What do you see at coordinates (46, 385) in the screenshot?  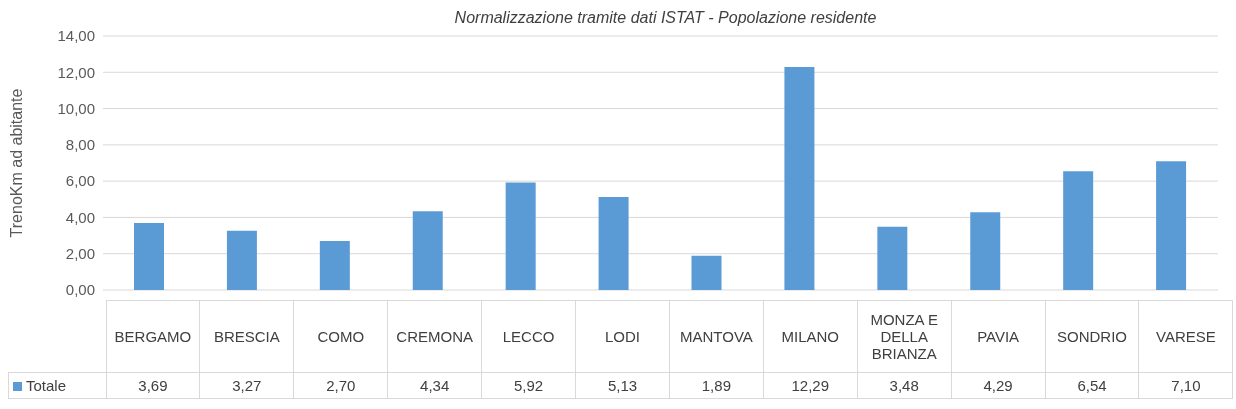 I see `legend-label: Totale` at bounding box center [46, 385].